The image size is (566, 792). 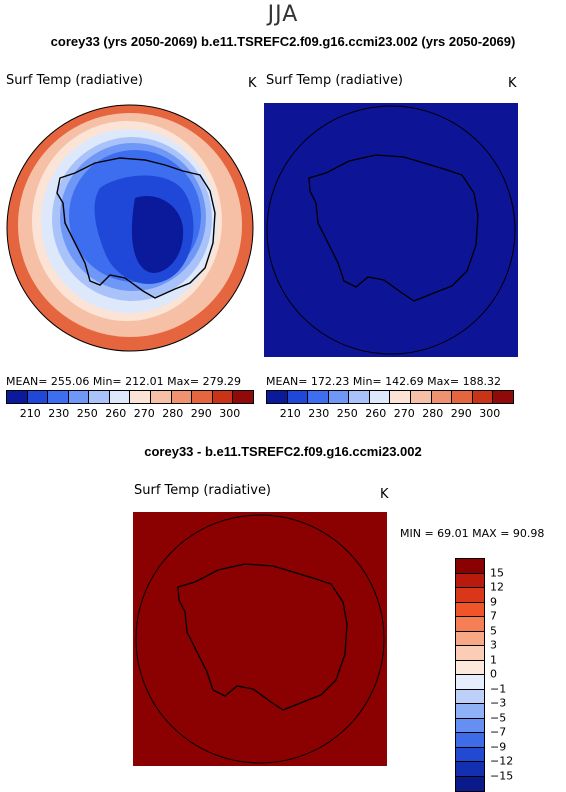 What do you see at coordinates (493, 601) in the screenshot?
I see `diff-colorbar-label: 9` at bounding box center [493, 601].